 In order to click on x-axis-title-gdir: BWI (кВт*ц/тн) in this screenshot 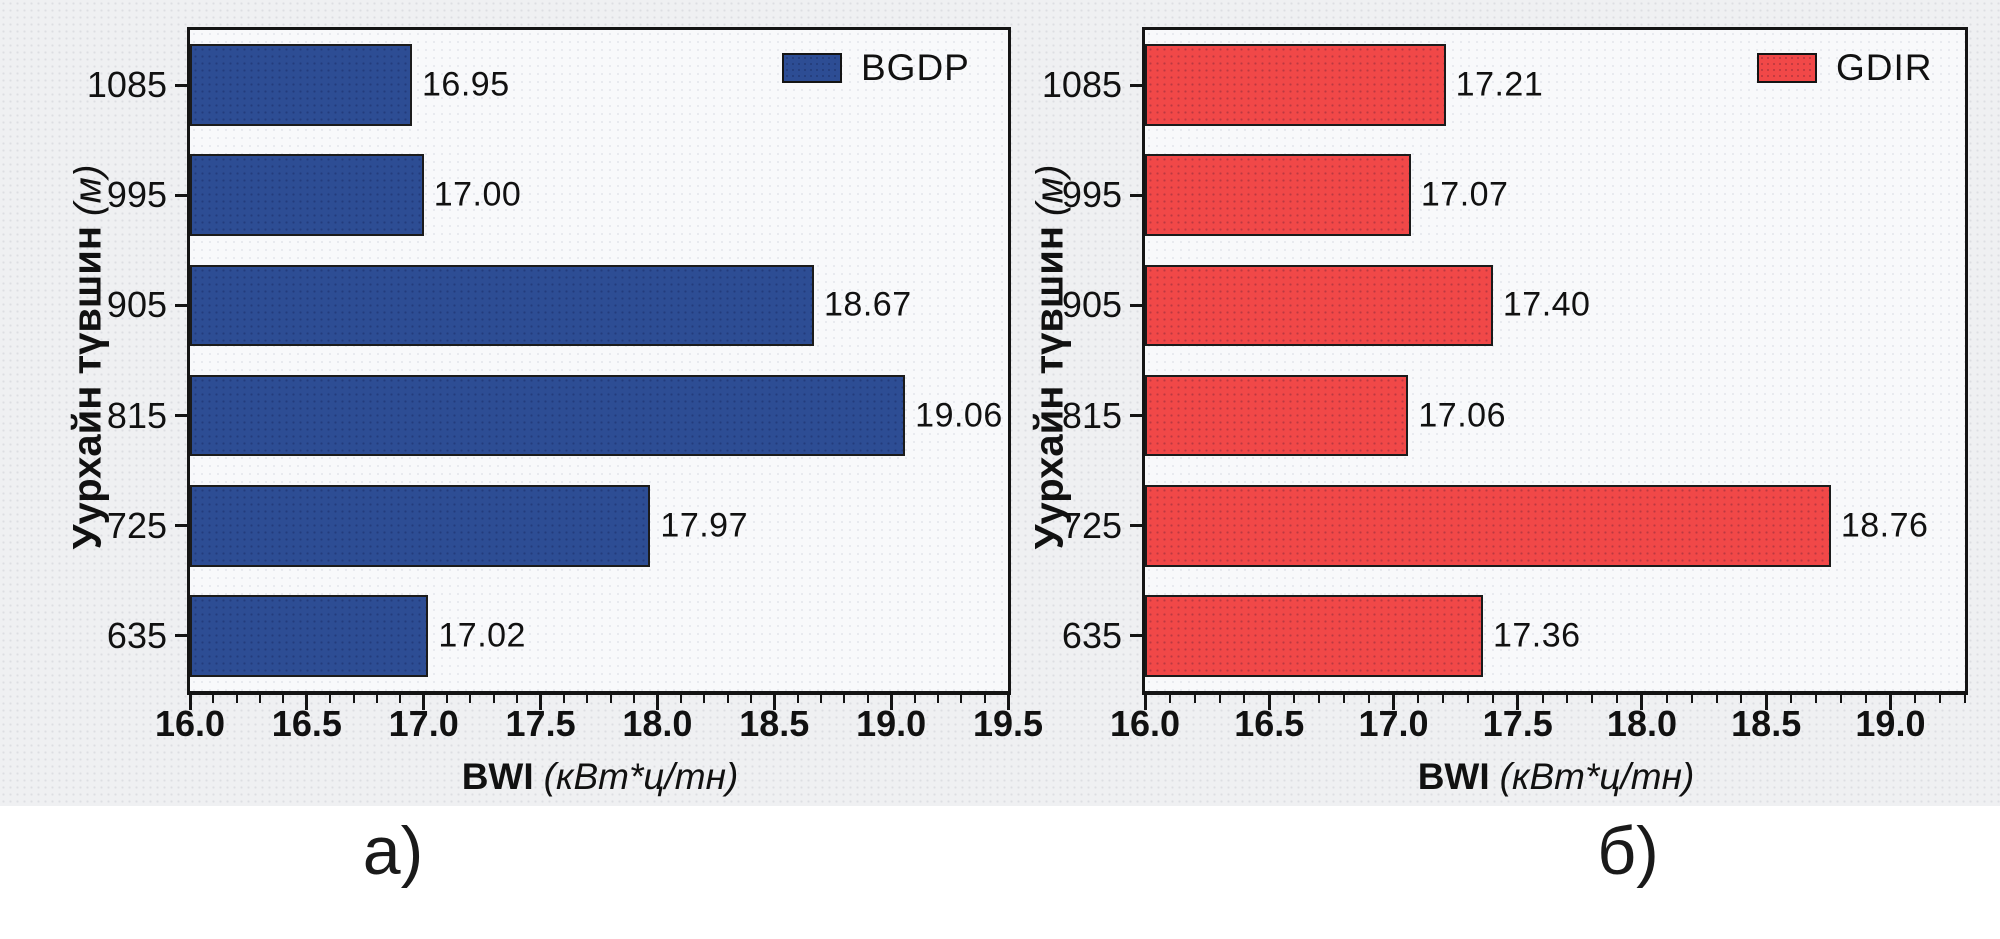, I will do `click(1556, 777)`.